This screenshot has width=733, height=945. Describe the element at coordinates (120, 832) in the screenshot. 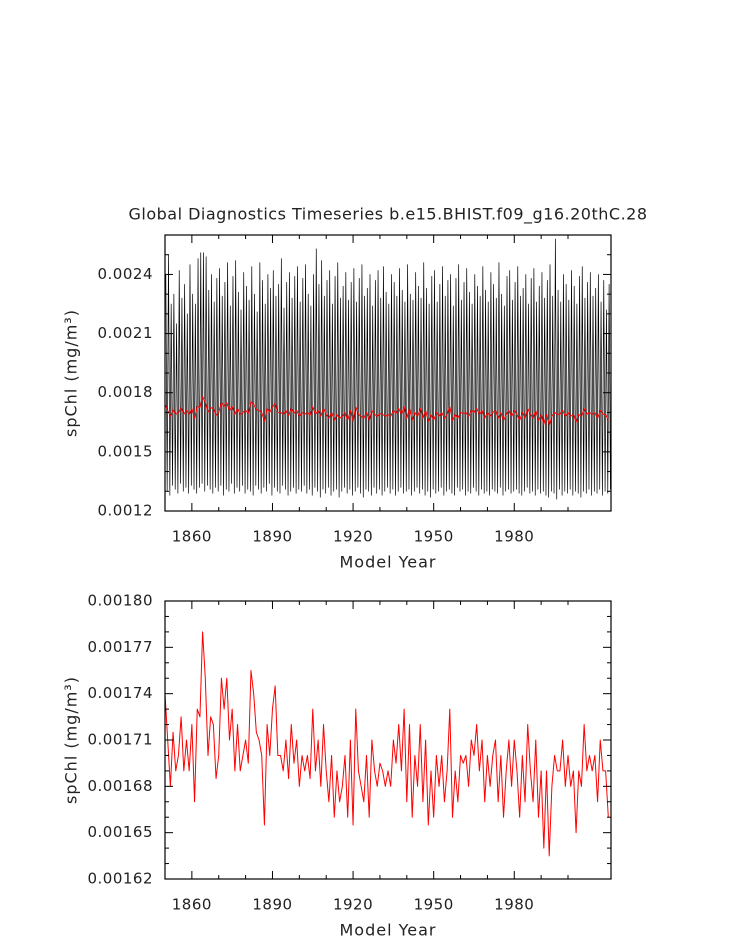

I see `y-tick-label: 0.00165` at that location.